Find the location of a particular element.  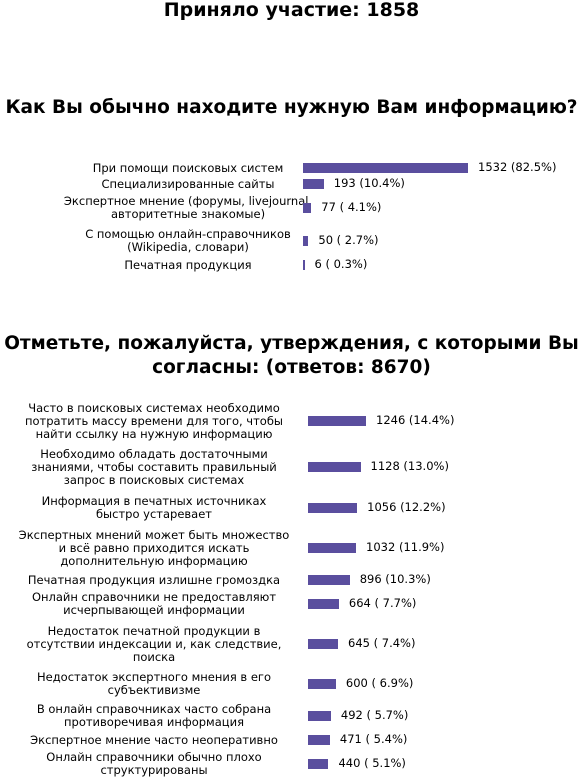

category-label: Печатная продукция излишне громоздка is located at coordinates (154, 579).